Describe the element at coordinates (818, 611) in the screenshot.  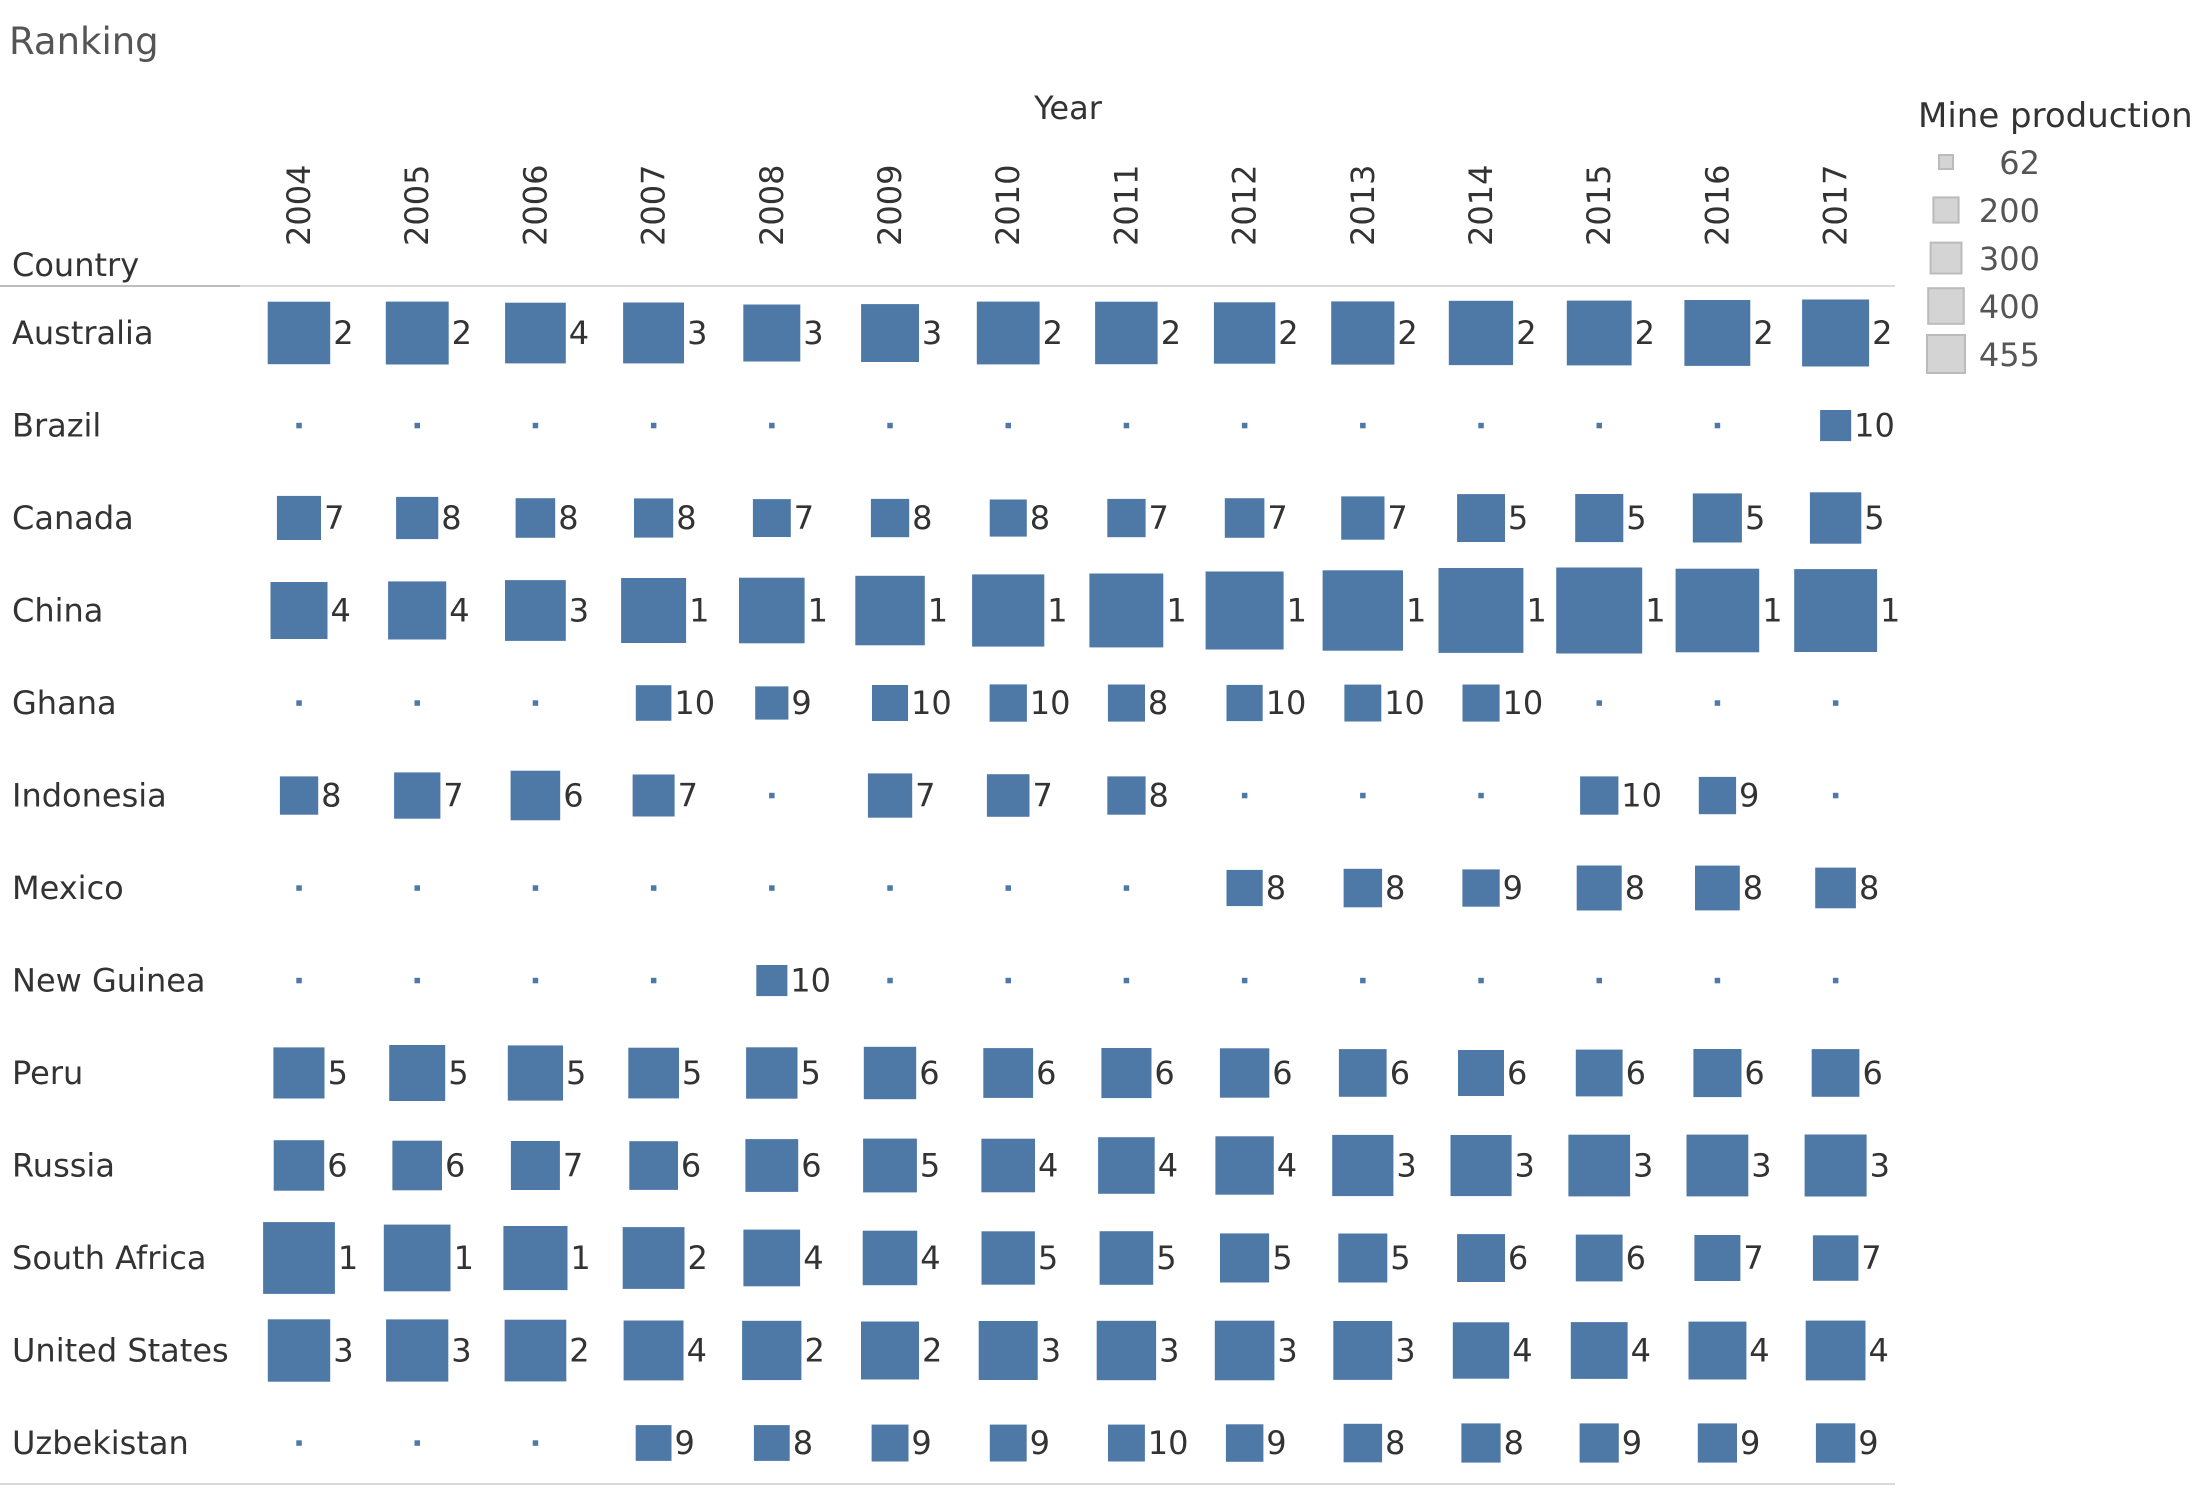
I see `rank-label-china-2008: 1` at that location.